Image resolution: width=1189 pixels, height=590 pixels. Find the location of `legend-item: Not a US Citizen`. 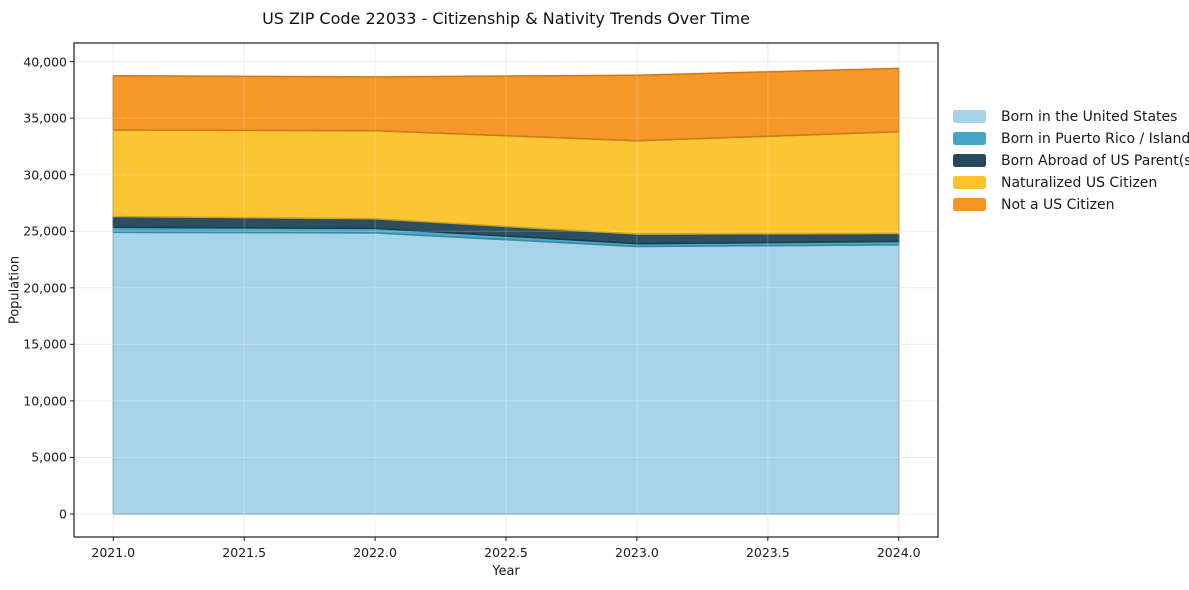

legend-item: Not a US Citizen is located at coordinates (1071, 204).